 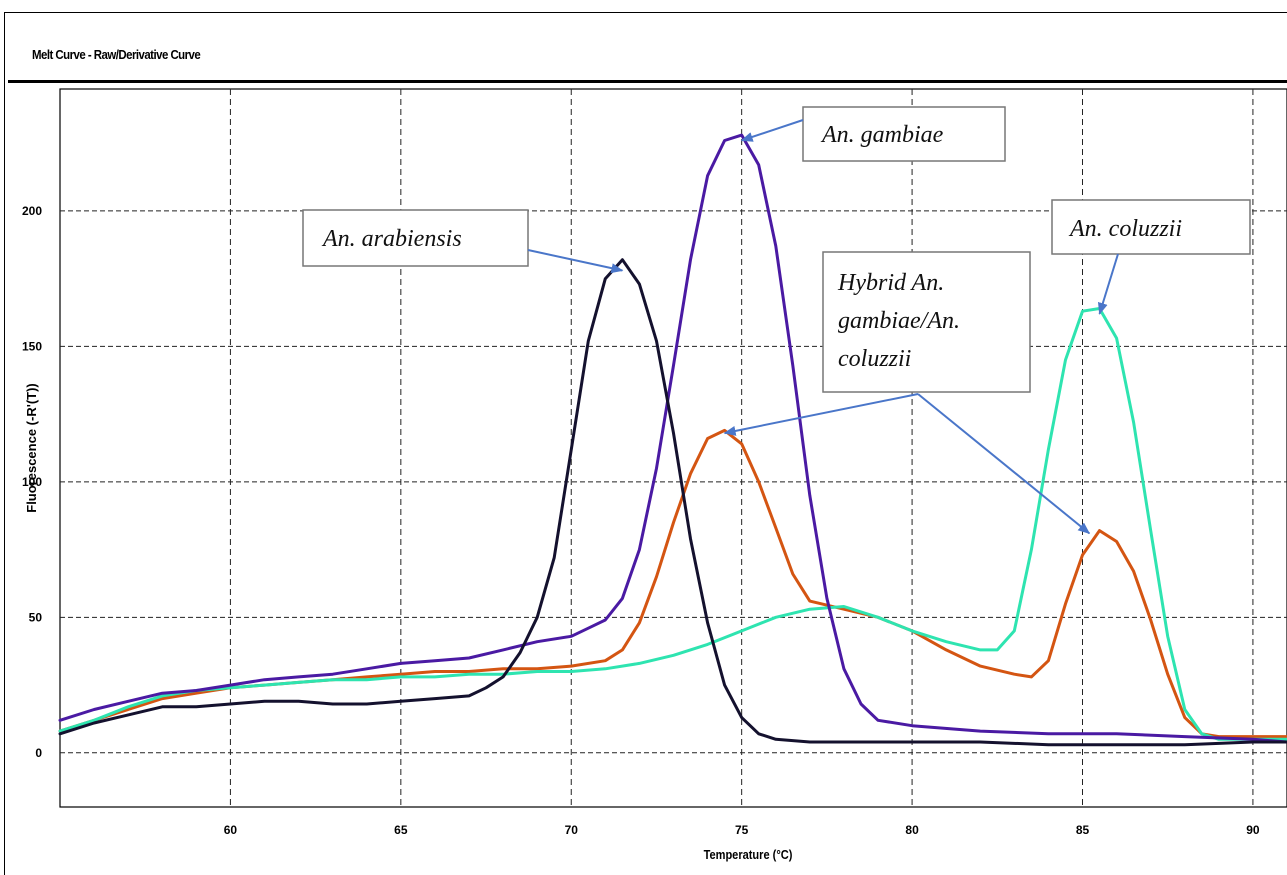 I want to click on y-tick-label: 150, so click(x=32, y=346).